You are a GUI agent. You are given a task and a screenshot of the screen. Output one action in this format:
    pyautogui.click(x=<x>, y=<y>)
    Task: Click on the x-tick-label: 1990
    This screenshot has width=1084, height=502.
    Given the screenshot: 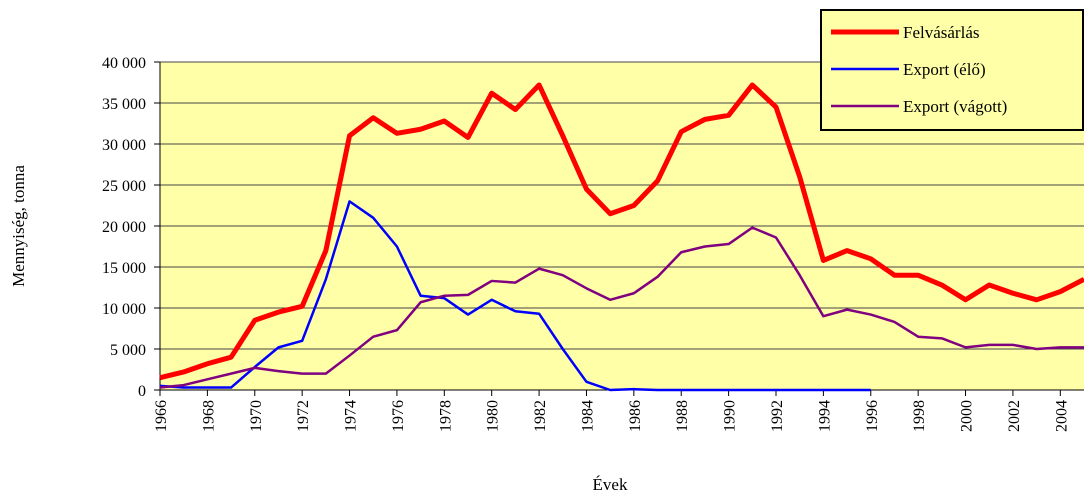 What is the action you would take?
    pyautogui.click(x=730, y=416)
    